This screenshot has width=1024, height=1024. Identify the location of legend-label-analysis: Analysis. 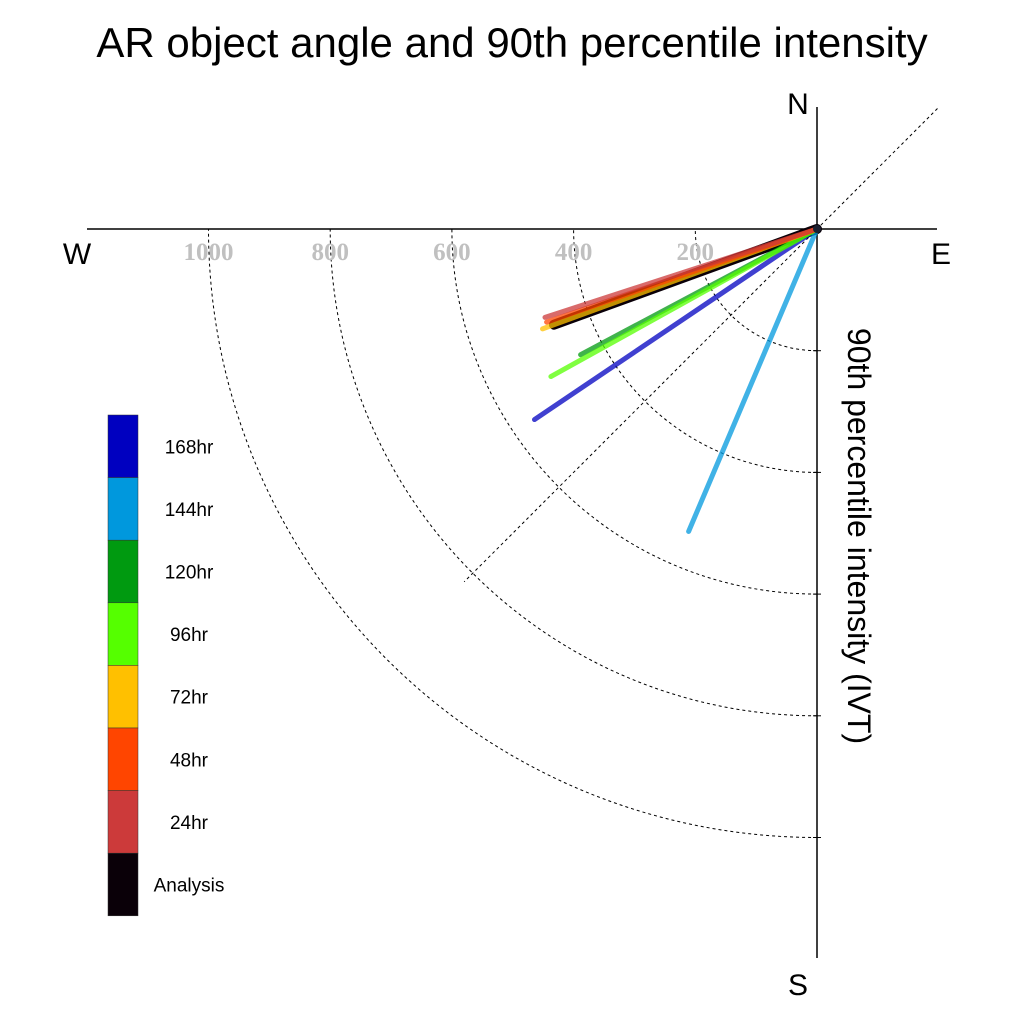
(189, 886).